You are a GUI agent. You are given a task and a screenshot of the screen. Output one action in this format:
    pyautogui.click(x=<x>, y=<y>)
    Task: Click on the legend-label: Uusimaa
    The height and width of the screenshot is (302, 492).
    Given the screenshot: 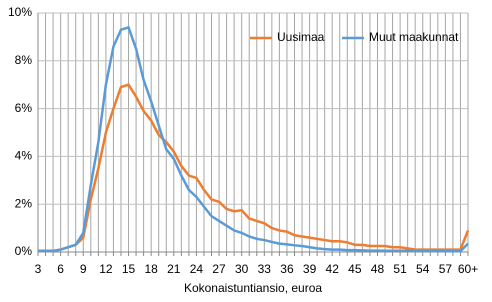 What is the action you would take?
    pyautogui.click(x=301, y=37)
    